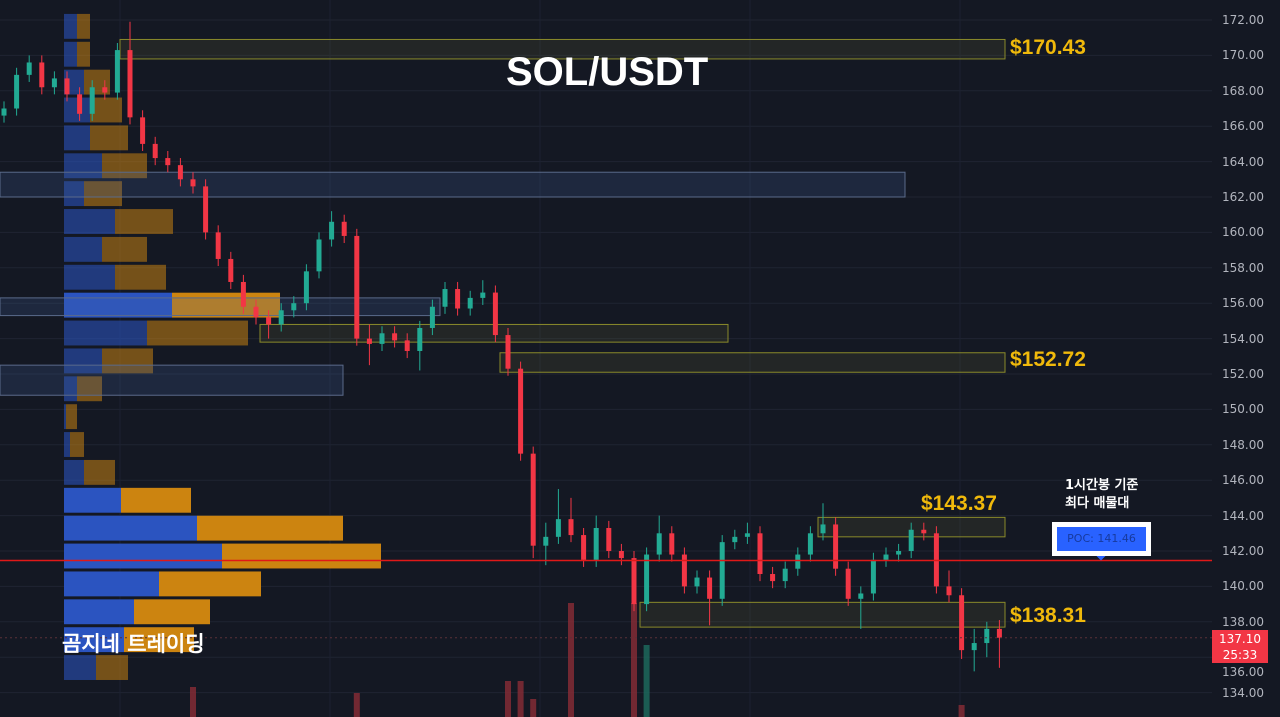  I want to click on axis-tick-label: 156.00, so click(1243, 303).